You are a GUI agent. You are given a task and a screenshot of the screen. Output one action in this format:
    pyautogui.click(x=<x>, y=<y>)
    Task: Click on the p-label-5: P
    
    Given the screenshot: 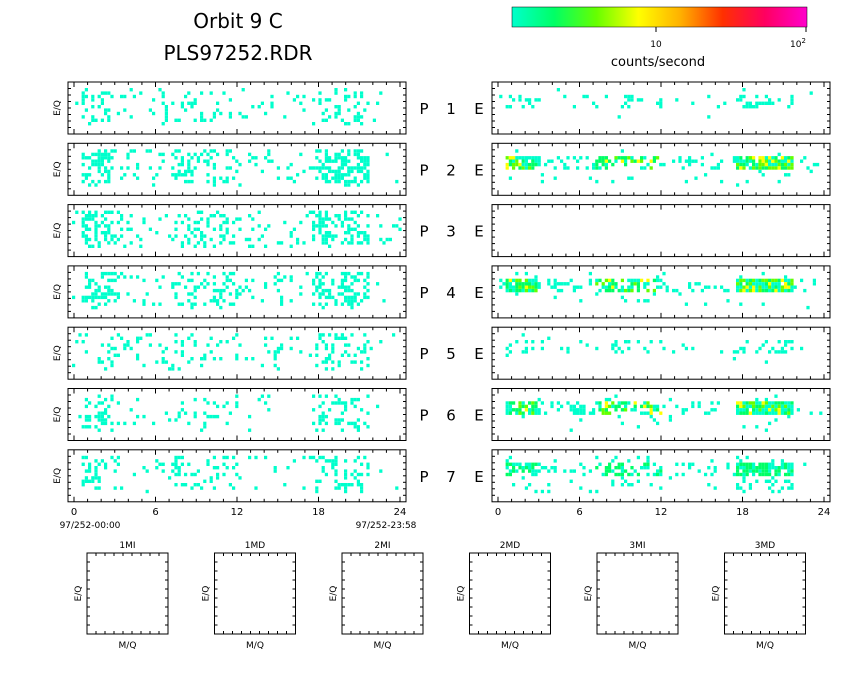 What is the action you would take?
    pyautogui.click(x=423, y=354)
    